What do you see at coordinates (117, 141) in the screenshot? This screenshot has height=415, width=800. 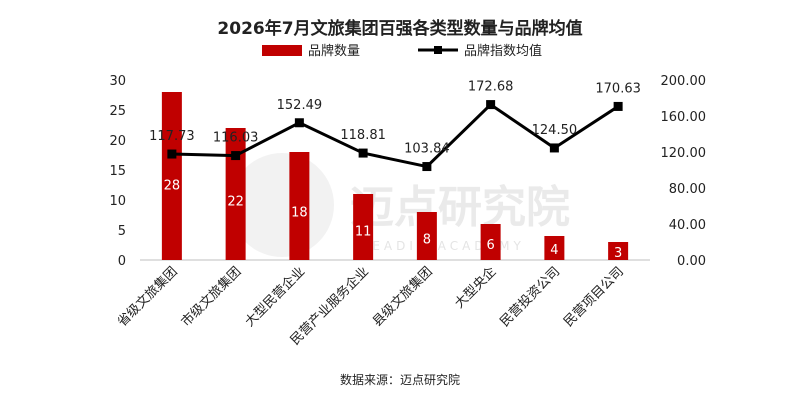 I see `y-left-tick-label: 20` at bounding box center [117, 141].